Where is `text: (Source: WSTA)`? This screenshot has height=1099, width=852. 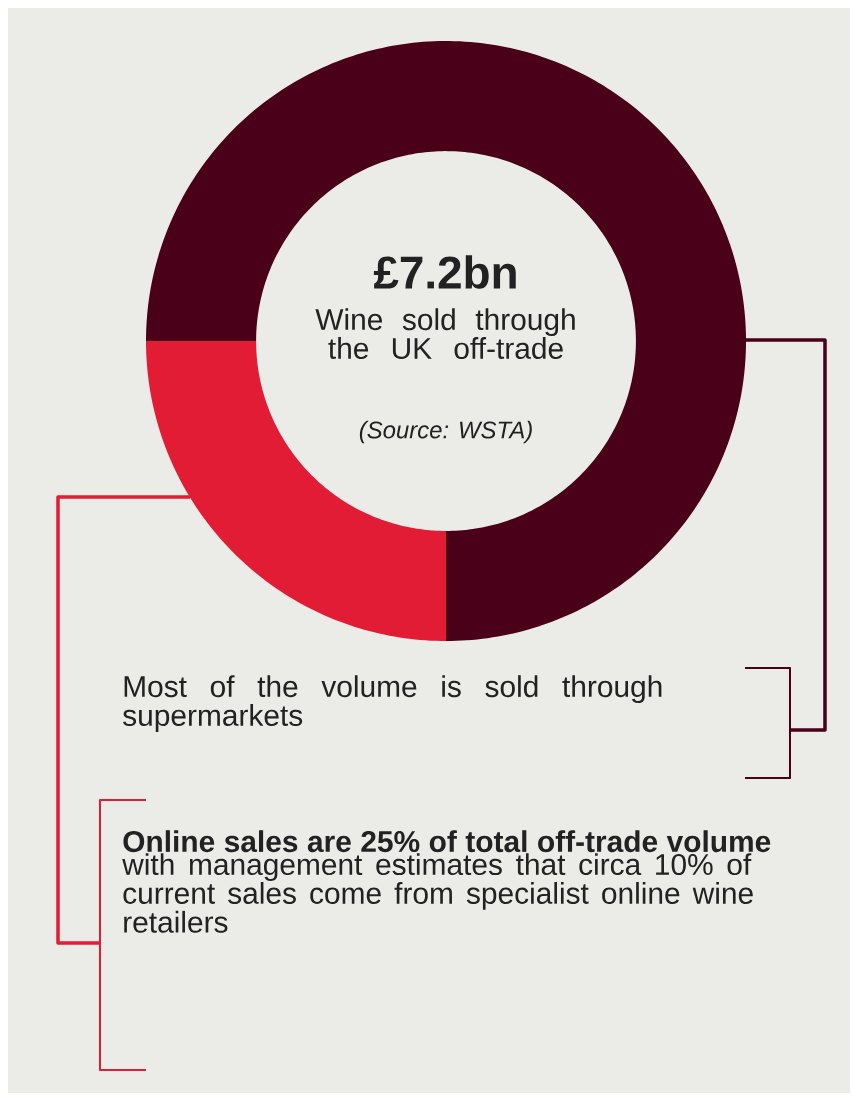
text: (Source: WSTA) is located at coordinates (445, 432).